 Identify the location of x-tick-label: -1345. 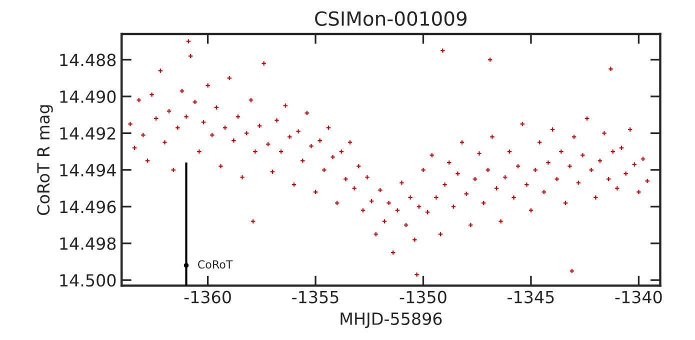
(531, 297).